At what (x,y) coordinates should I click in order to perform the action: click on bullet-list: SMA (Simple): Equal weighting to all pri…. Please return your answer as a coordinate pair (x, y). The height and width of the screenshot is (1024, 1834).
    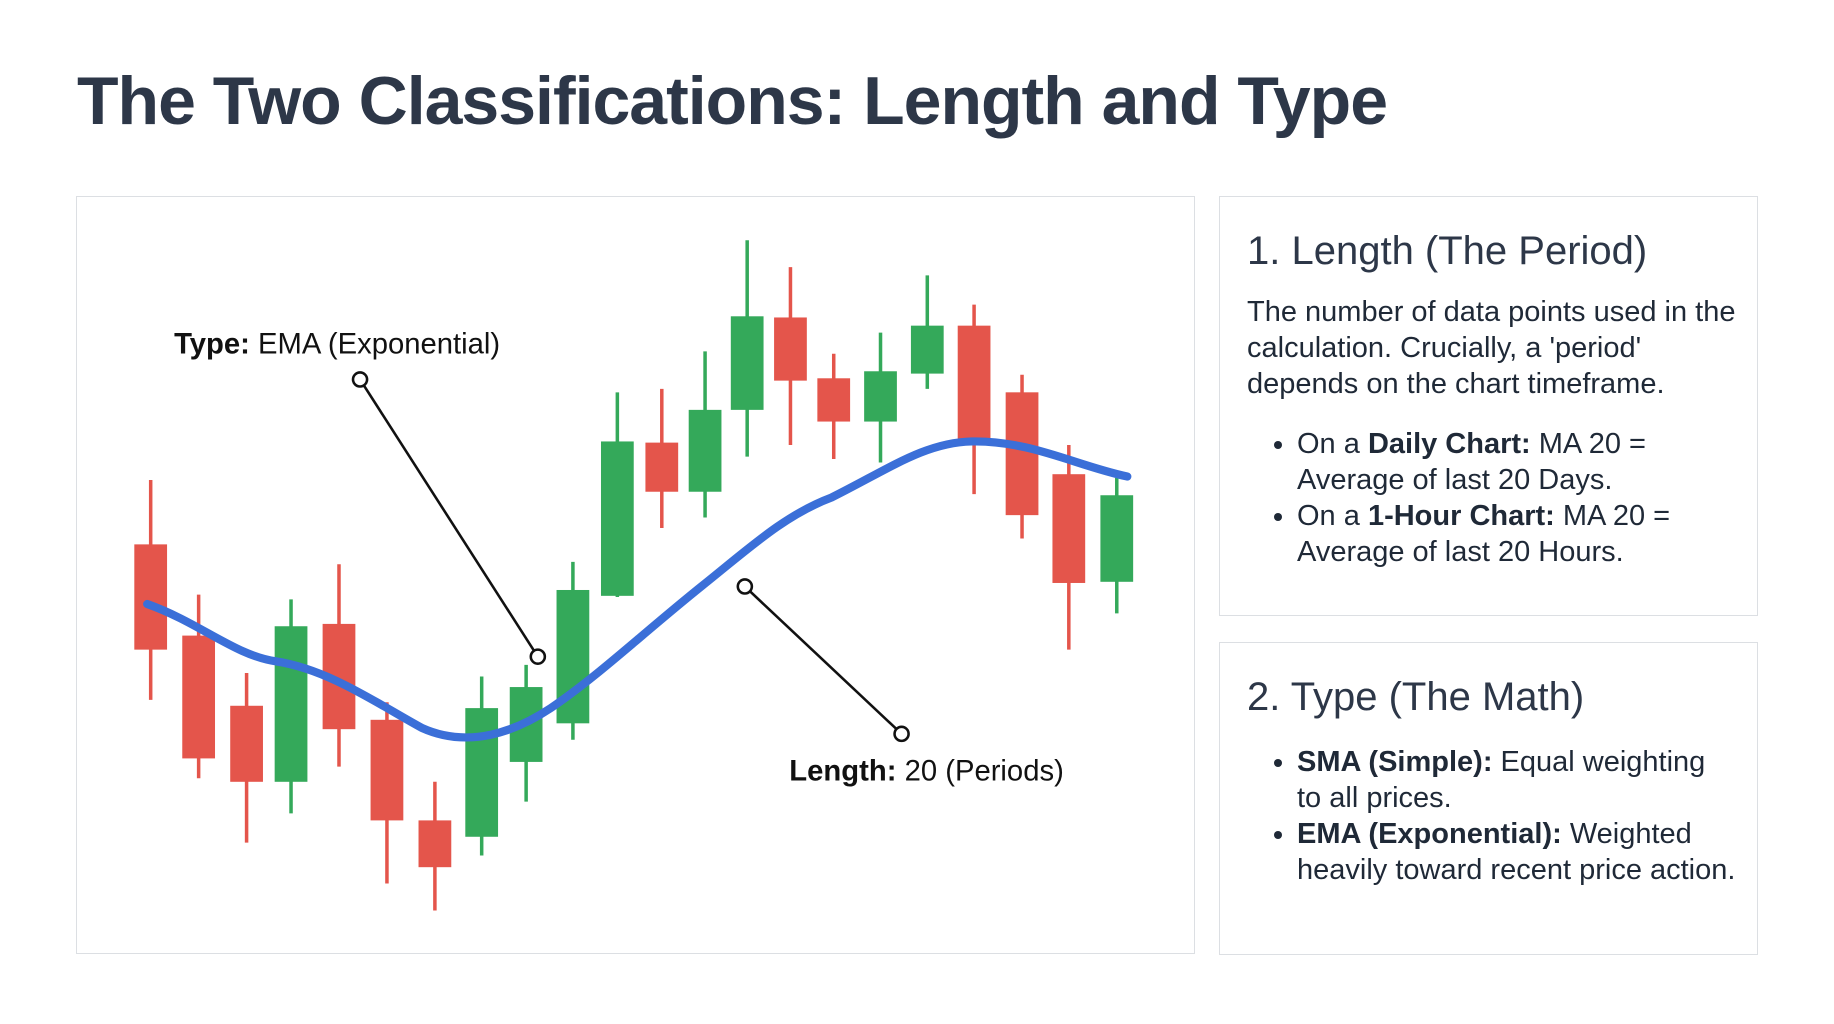
    Looking at the image, I should click on (1492, 816).